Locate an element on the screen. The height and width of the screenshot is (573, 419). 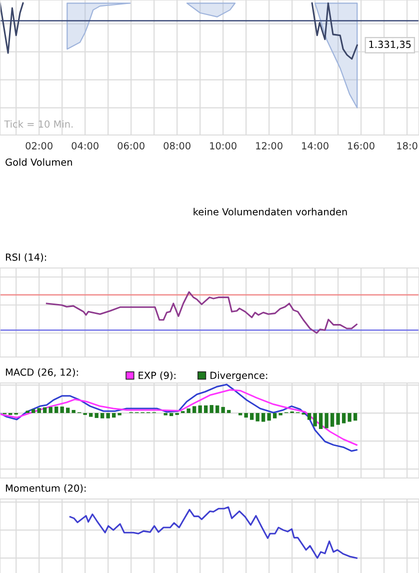
x-tick-label: 06:00 is located at coordinates (131, 146).